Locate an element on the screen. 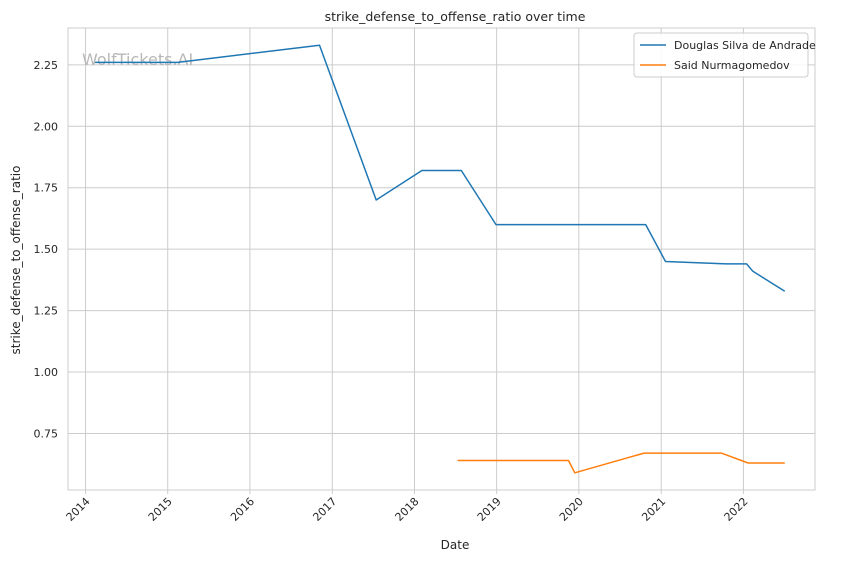 This screenshot has height=561, width=852. y-axis-title: strike_defense_to_offense_ratio is located at coordinates (16, 260).